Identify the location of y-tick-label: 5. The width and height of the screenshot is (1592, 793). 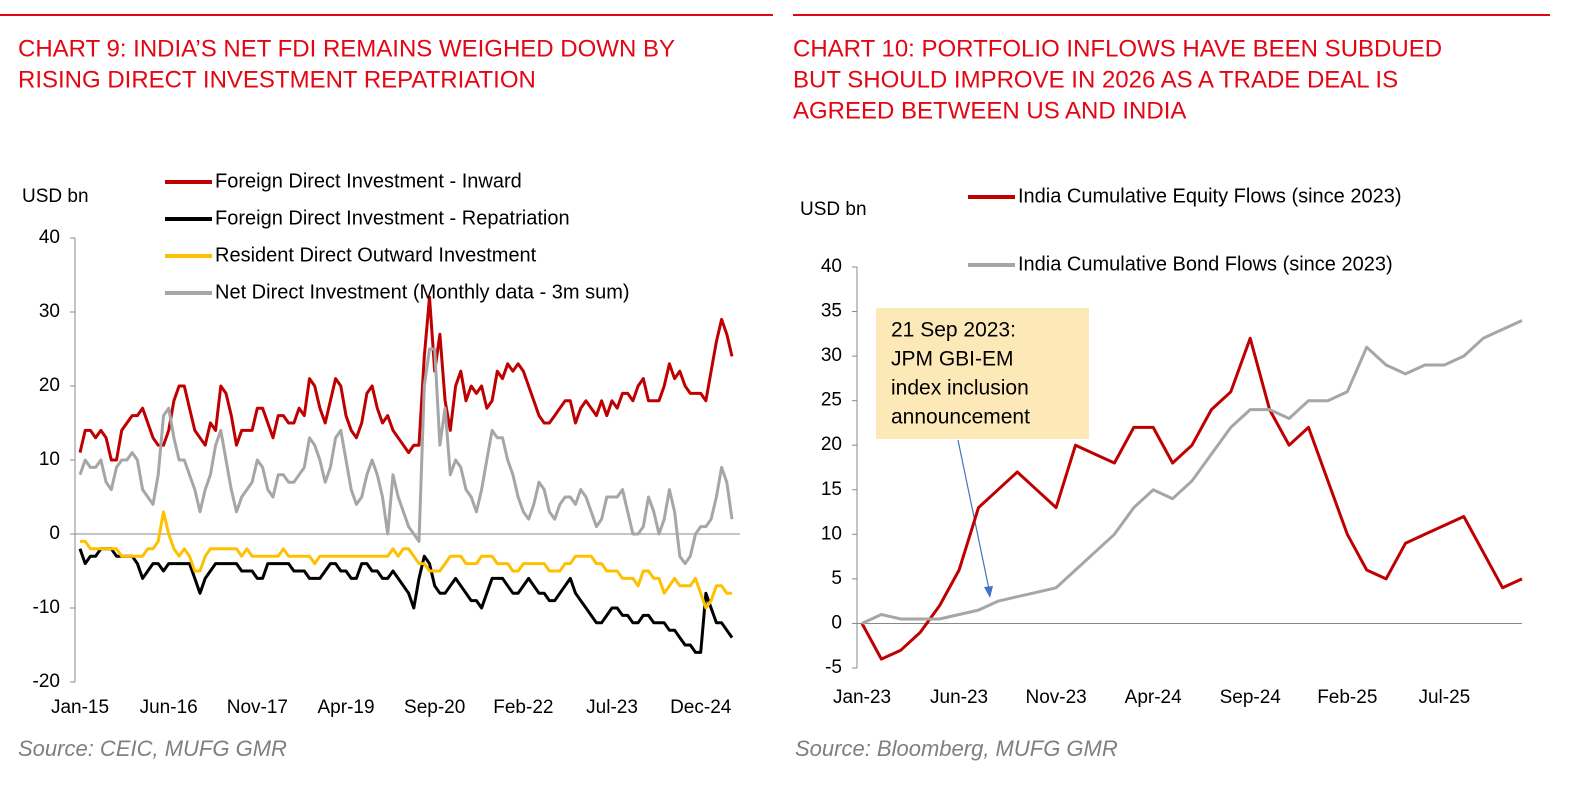
(836, 578).